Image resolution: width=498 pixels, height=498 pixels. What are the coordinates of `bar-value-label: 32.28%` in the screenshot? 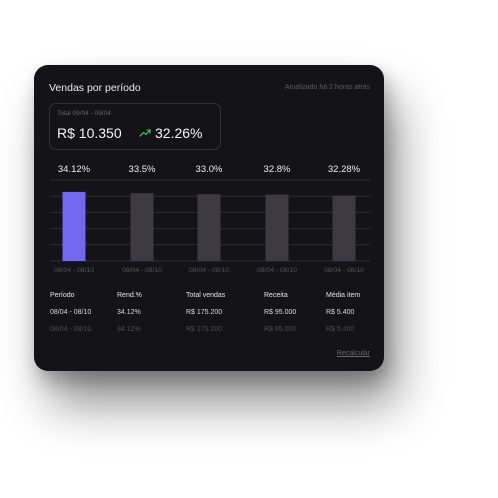 It's located at (344, 169).